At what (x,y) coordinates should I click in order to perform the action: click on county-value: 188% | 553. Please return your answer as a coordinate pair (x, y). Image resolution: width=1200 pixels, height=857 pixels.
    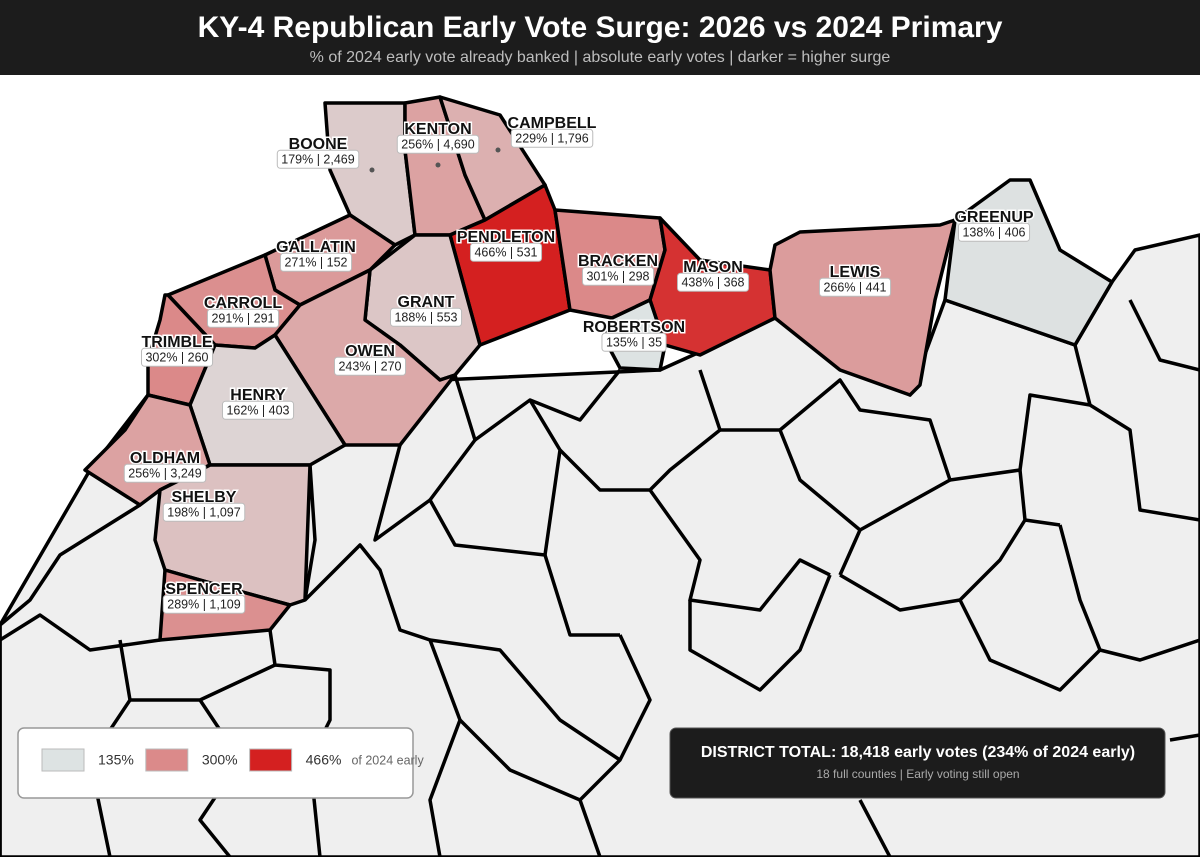
    Looking at the image, I should click on (425, 317).